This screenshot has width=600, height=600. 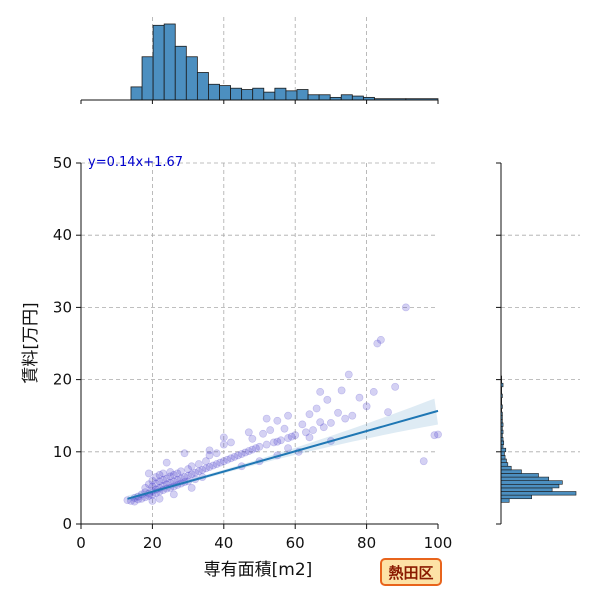 What do you see at coordinates (258, 570) in the screenshot?
I see `x-axis-title: 専有面積[m2]` at bounding box center [258, 570].